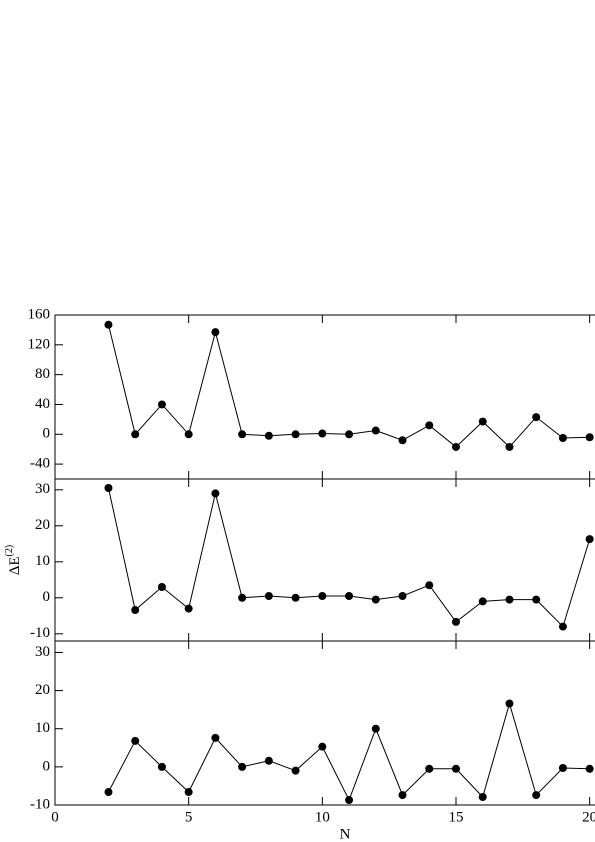  Describe the element at coordinates (40, 464) in the screenshot. I see `y-tick-label: -40` at that location.